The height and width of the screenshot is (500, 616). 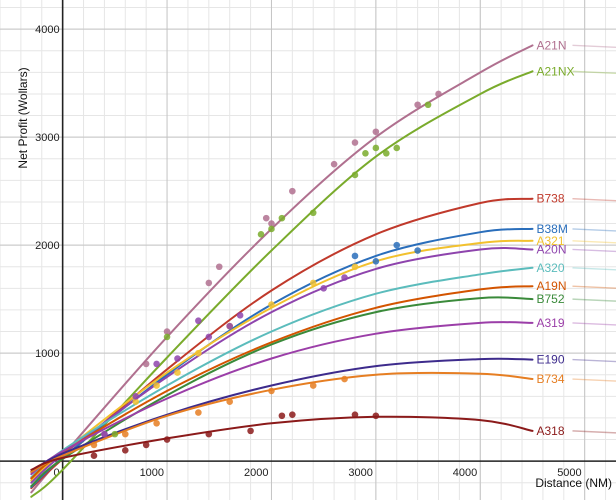 I want to click on series-curve-tail-b752, so click(x=594, y=300).